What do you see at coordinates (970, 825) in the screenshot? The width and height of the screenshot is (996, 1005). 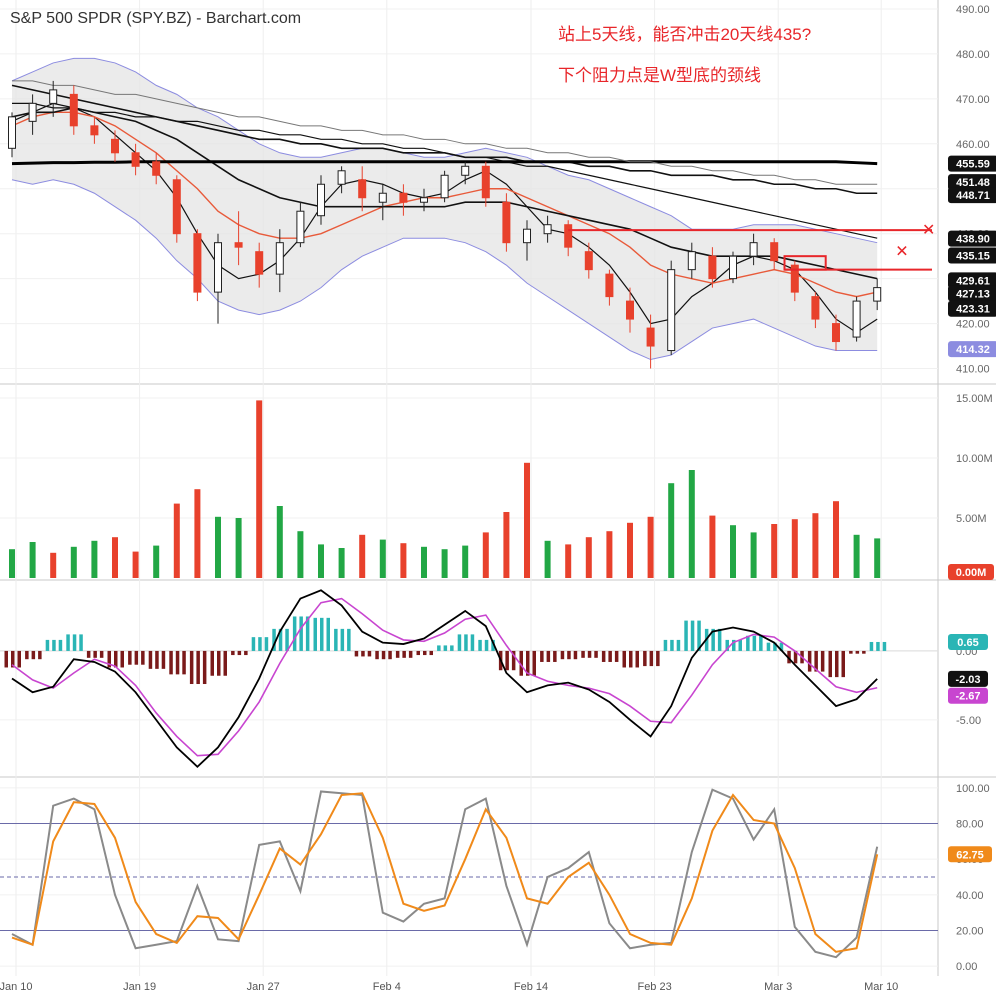 I see `stoch-y-tick-label: 80.00` at bounding box center [970, 825].